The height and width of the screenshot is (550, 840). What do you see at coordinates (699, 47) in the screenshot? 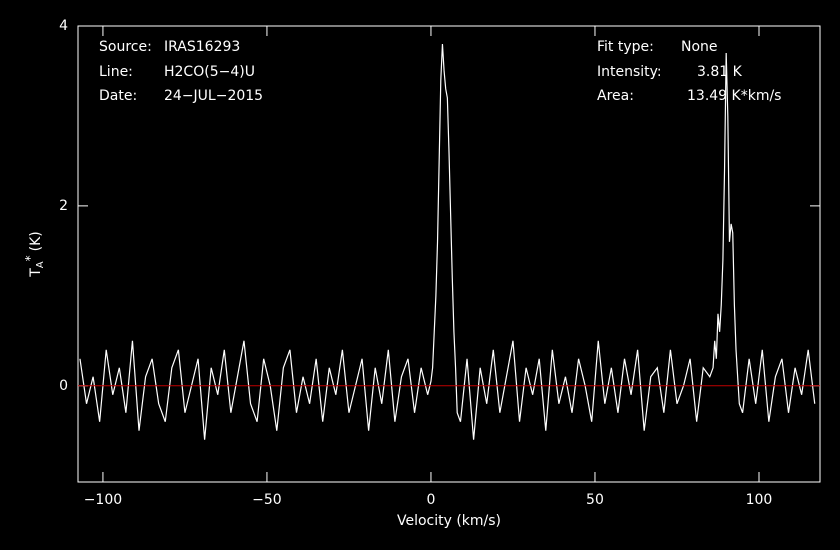
I see `info-value: None` at bounding box center [699, 47].